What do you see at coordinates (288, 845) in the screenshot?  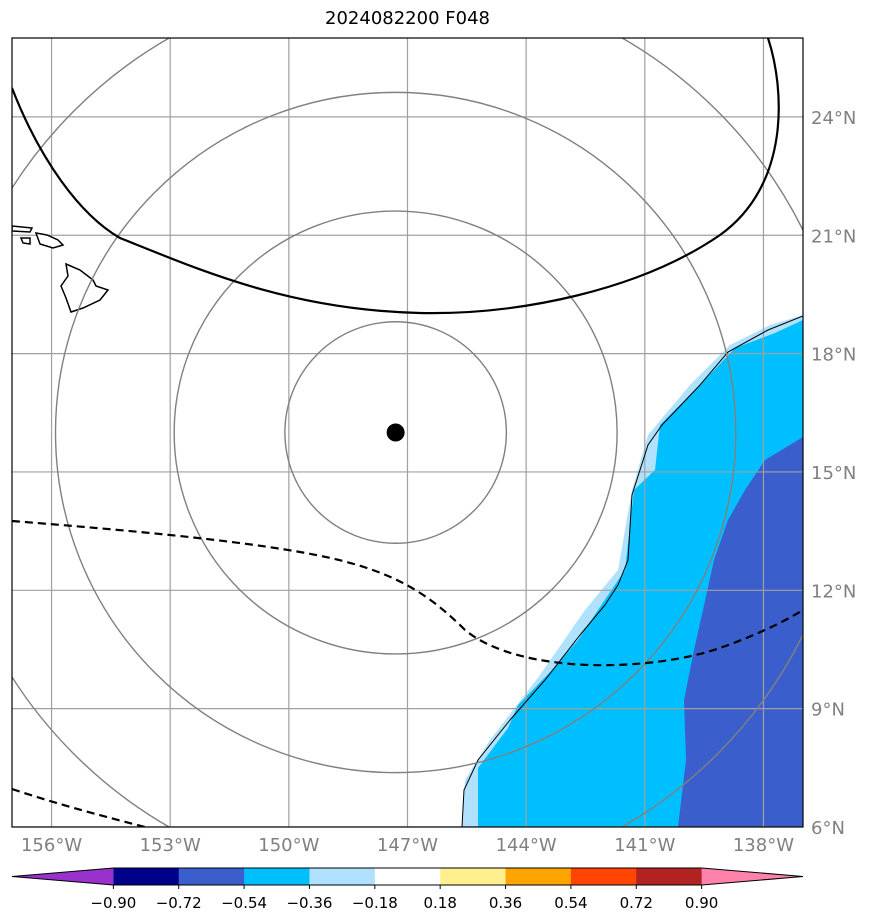 I see `longitude-tick-label: 150°W` at bounding box center [288, 845].